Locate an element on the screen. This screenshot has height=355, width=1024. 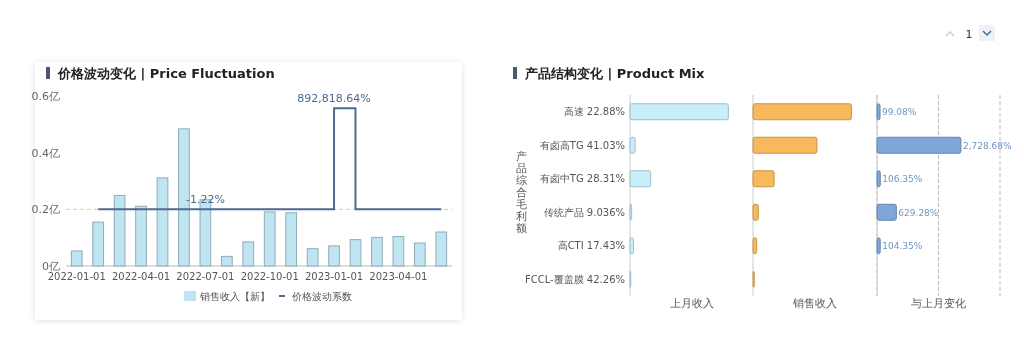
data-label: 2,728.68% is located at coordinates (987, 145).